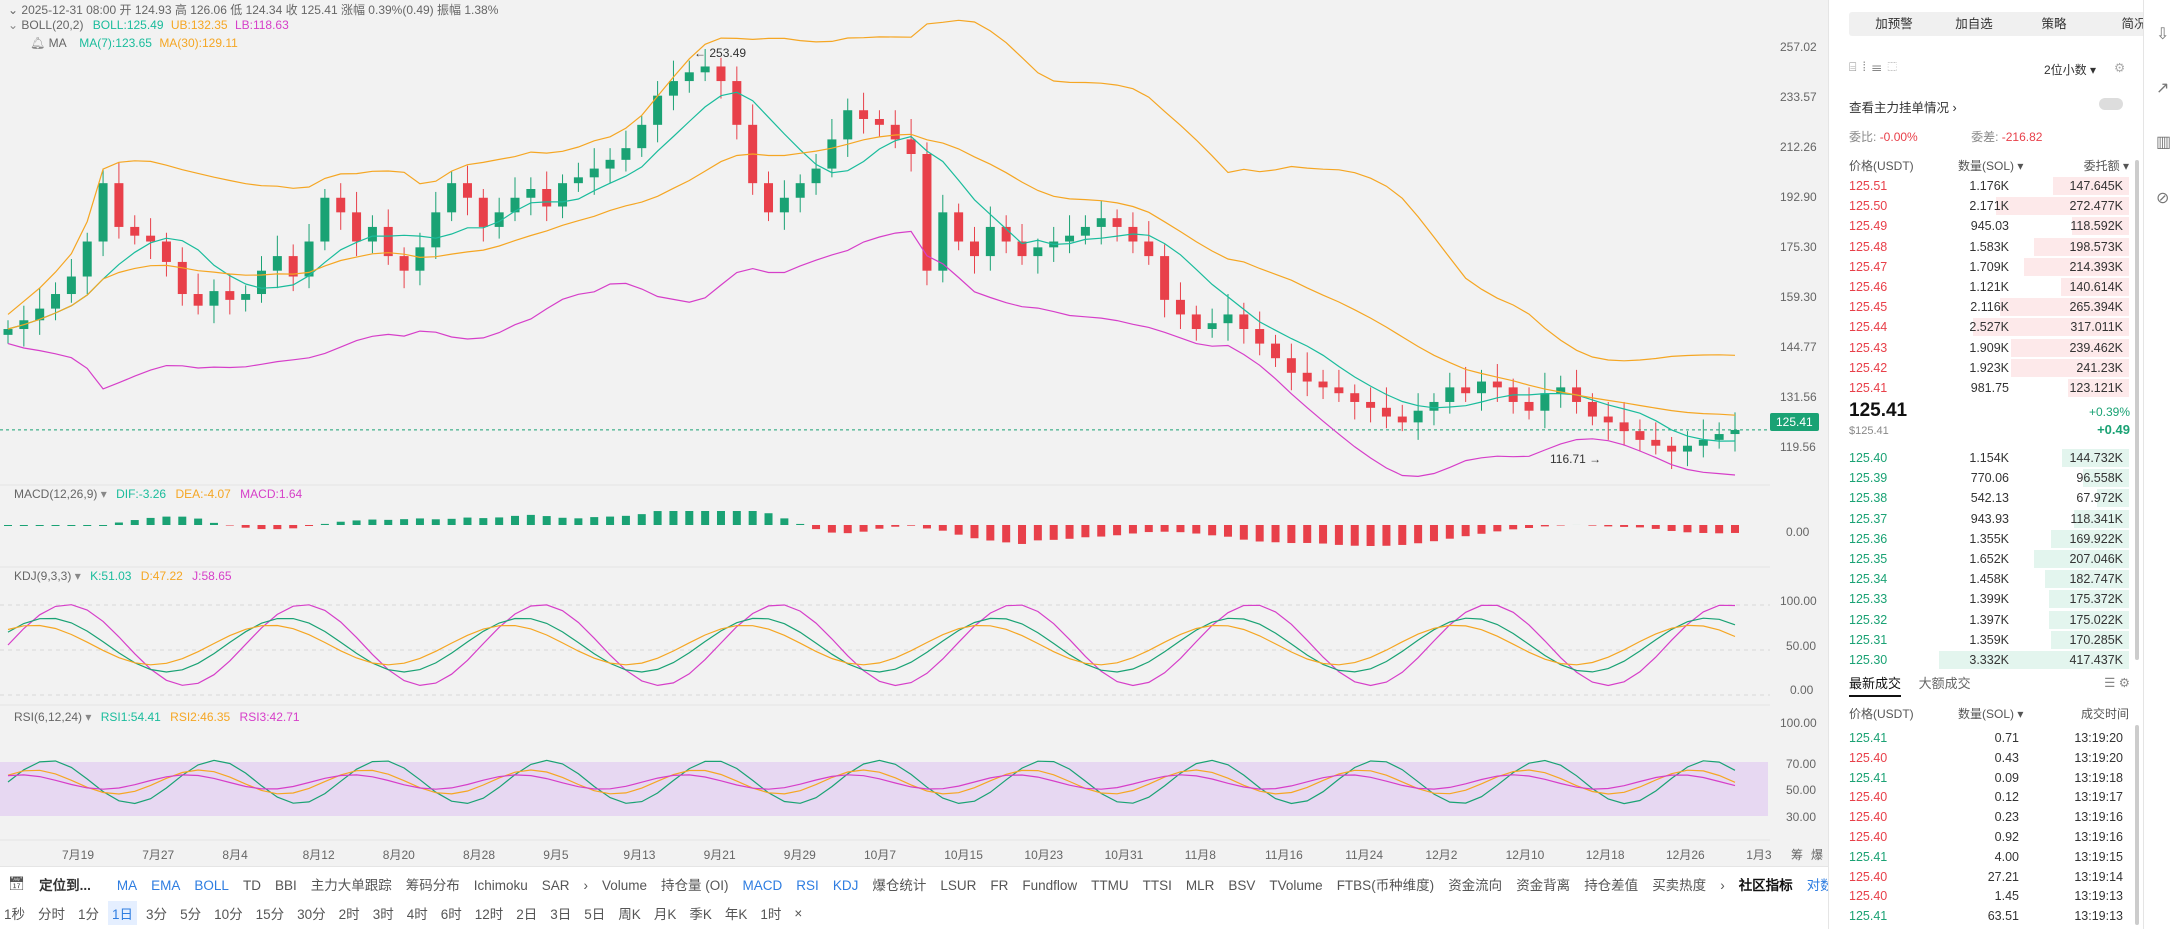  I want to click on link-icon: ⊘, so click(2162, 198).